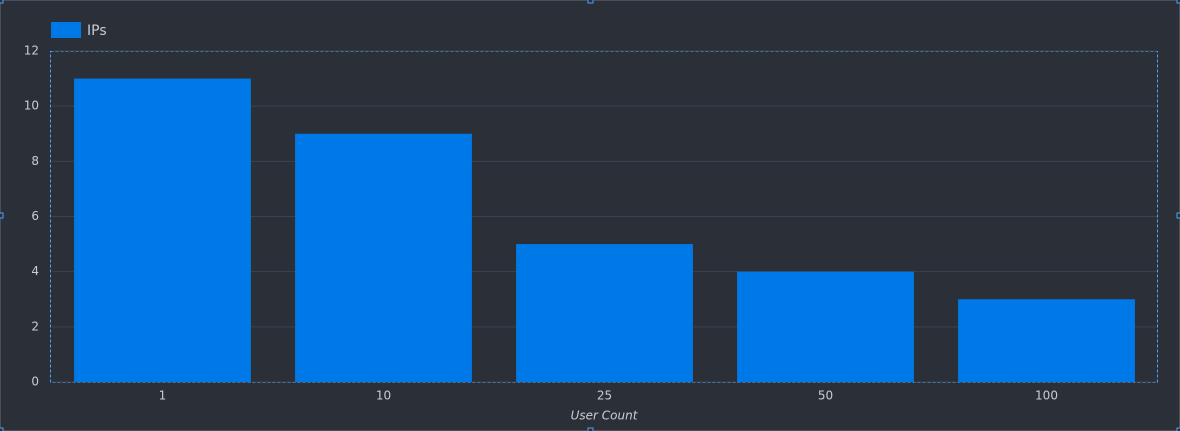  I want to click on x-tick-label: 10, so click(383, 396).